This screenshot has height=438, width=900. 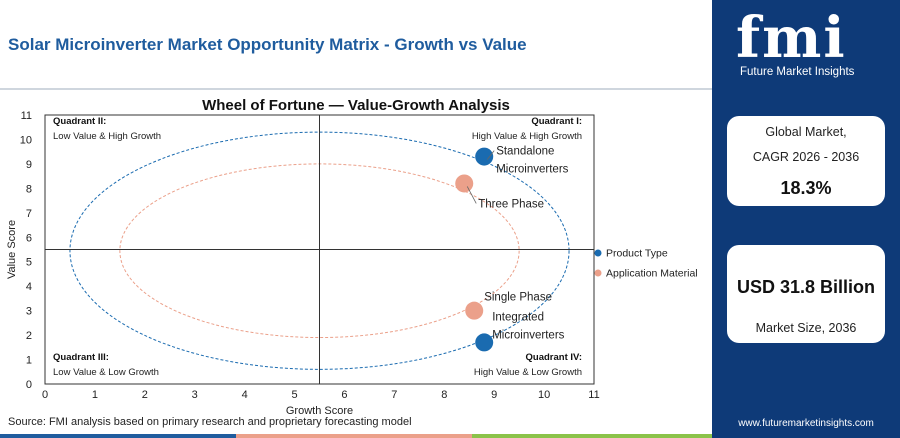 What do you see at coordinates (29, 312) in the screenshot?
I see `y-tick-label: 3` at bounding box center [29, 312].